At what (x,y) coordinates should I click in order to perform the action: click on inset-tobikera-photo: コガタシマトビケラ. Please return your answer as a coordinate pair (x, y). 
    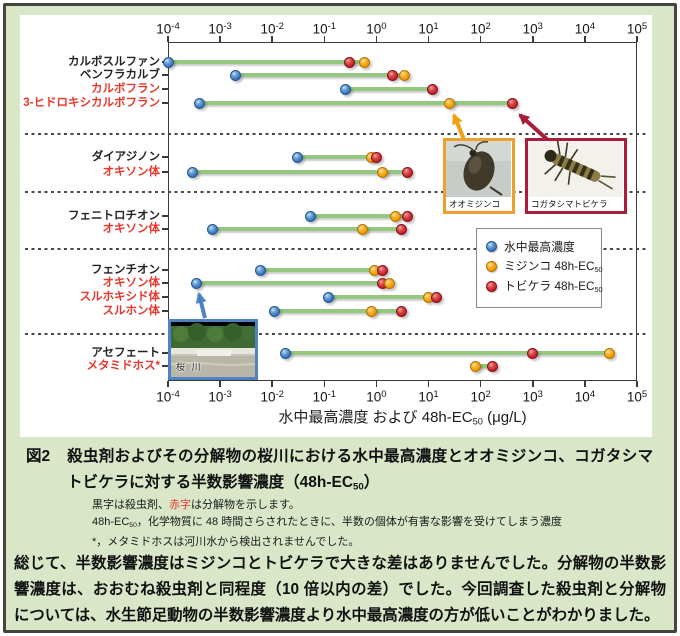
    Looking at the image, I should click on (576, 176).